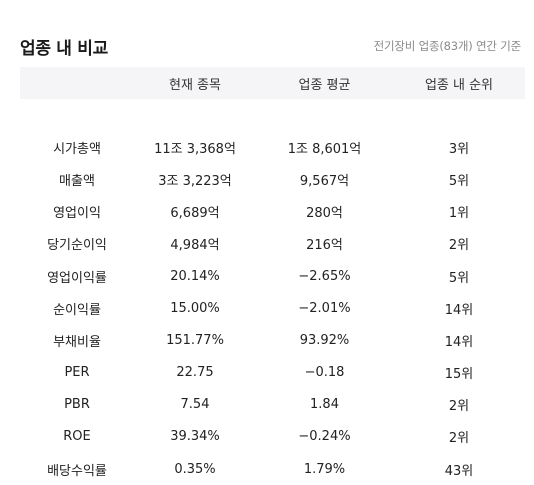  What do you see at coordinates (324, 308) in the screenshot?
I see `industry-average-cell: −2.01%` at bounding box center [324, 308].